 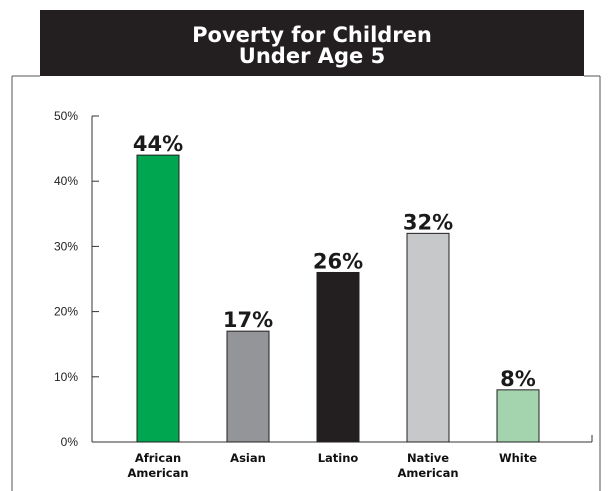 I want to click on y-tick-label: 20%, so click(x=66, y=312).